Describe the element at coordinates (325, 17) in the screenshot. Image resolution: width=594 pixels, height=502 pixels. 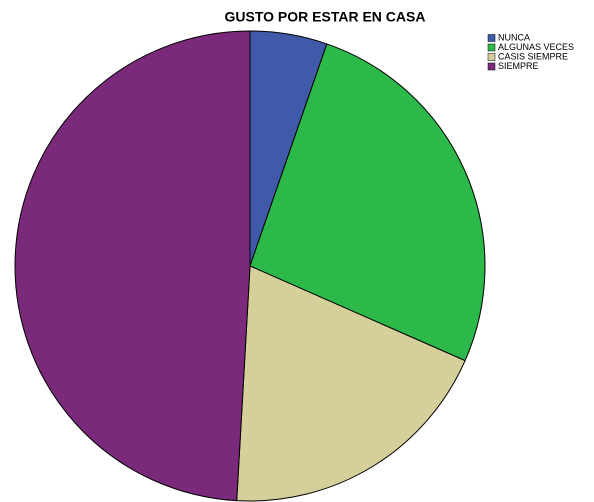
I see `chart-title: GUSTO POR ESTAR EN CASA` at that location.